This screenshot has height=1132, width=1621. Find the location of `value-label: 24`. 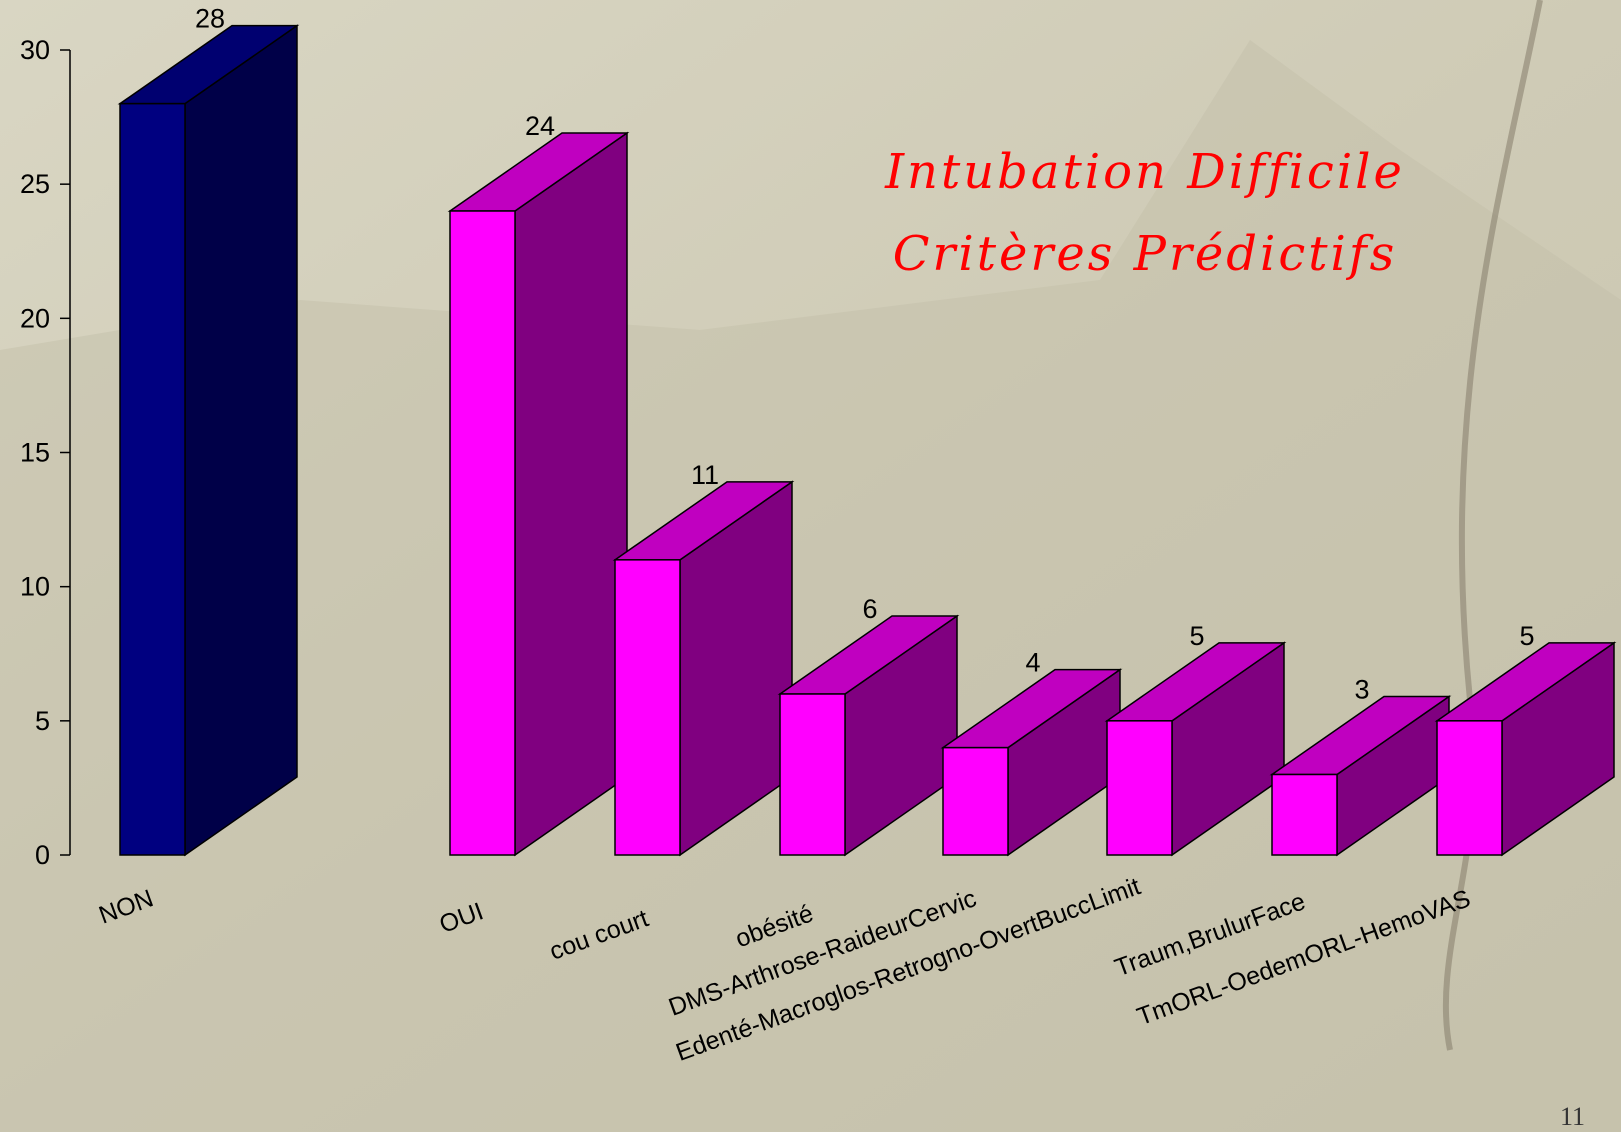

value-label: 24 is located at coordinates (540, 126).